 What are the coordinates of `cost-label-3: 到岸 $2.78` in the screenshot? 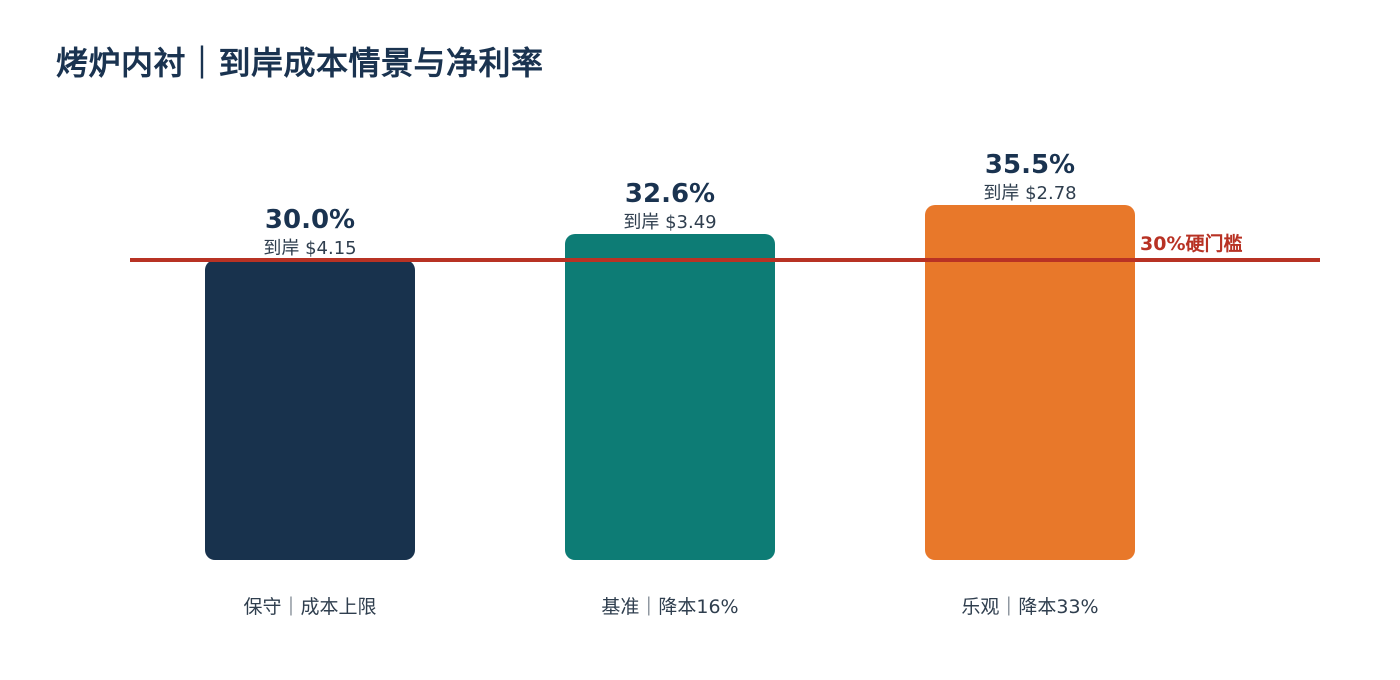 It's located at (1029, 193).